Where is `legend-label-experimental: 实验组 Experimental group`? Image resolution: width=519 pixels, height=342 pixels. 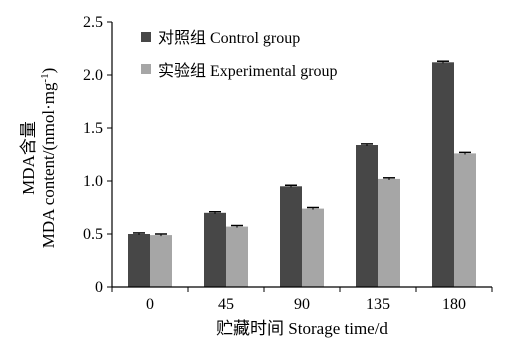 legend-label-experimental: 实验组 Experimental group is located at coordinates (248, 71).